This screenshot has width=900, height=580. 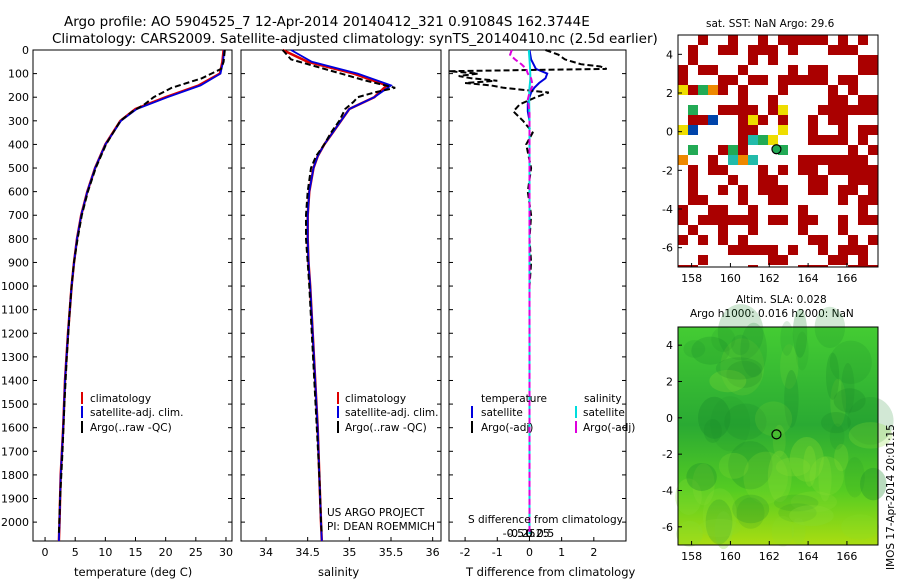 I want to click on series-argo-raw-qc-, so click(x=338, y=291).